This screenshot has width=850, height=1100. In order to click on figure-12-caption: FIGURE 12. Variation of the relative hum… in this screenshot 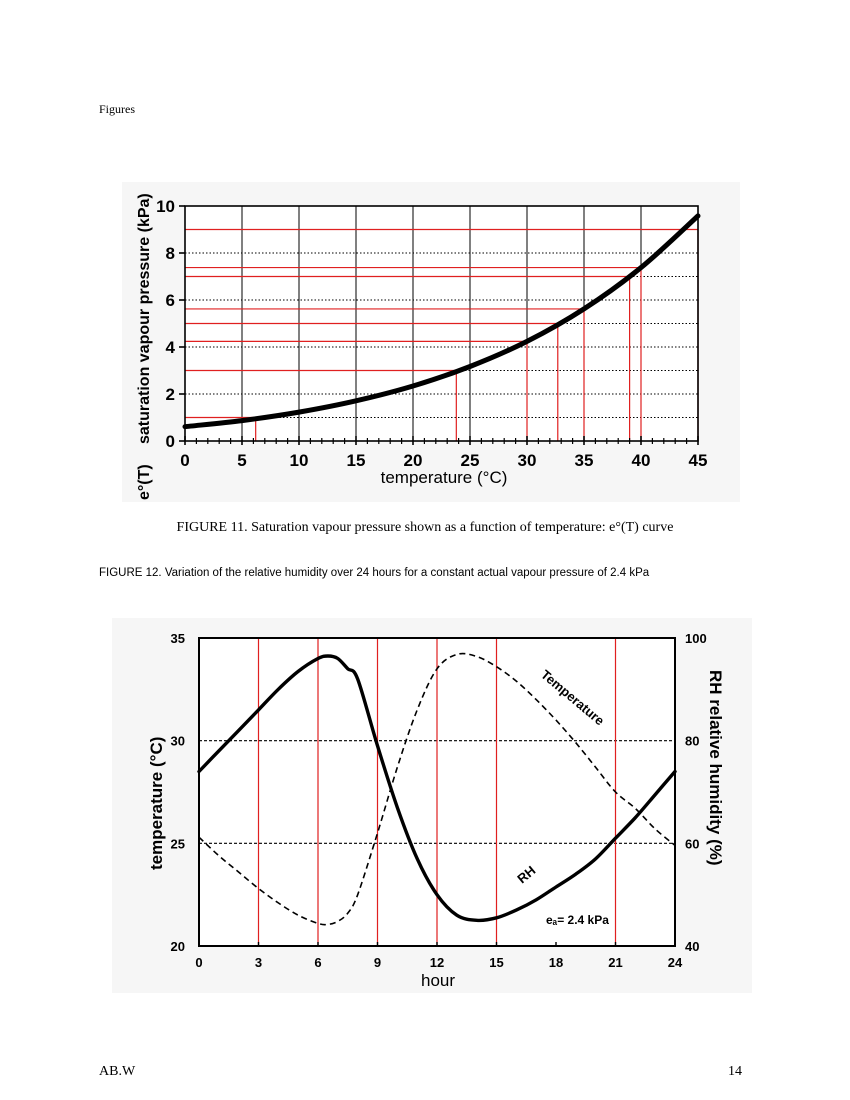, I will do `click(374, 573)`.